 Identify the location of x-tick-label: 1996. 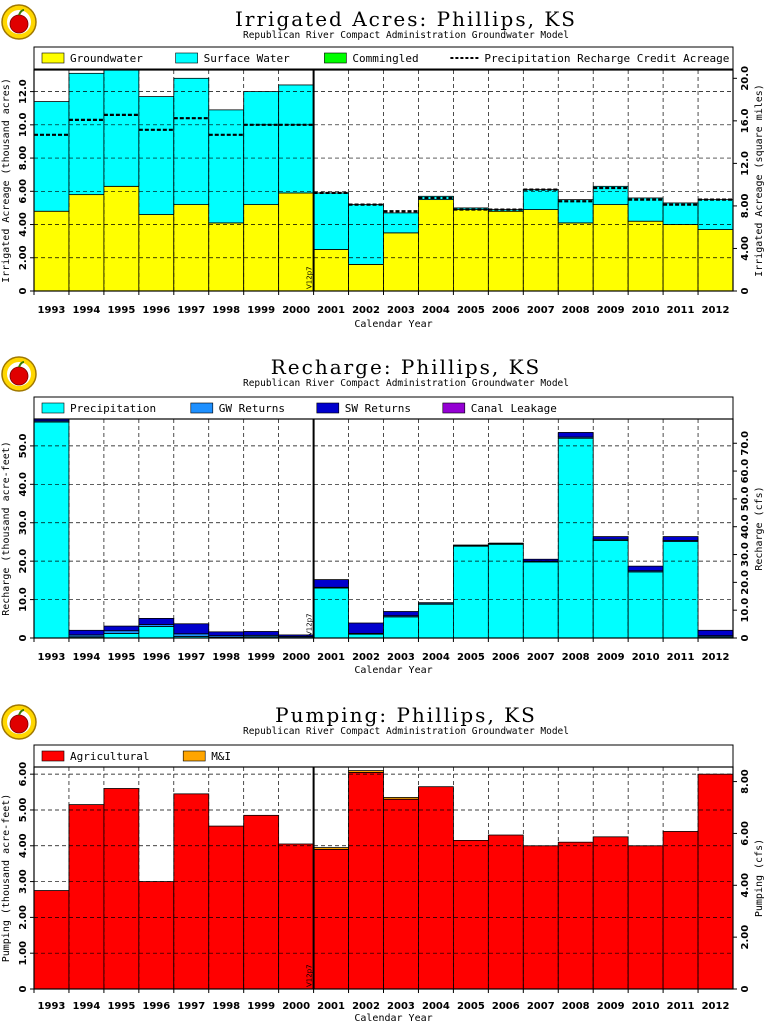
(156, 1006).